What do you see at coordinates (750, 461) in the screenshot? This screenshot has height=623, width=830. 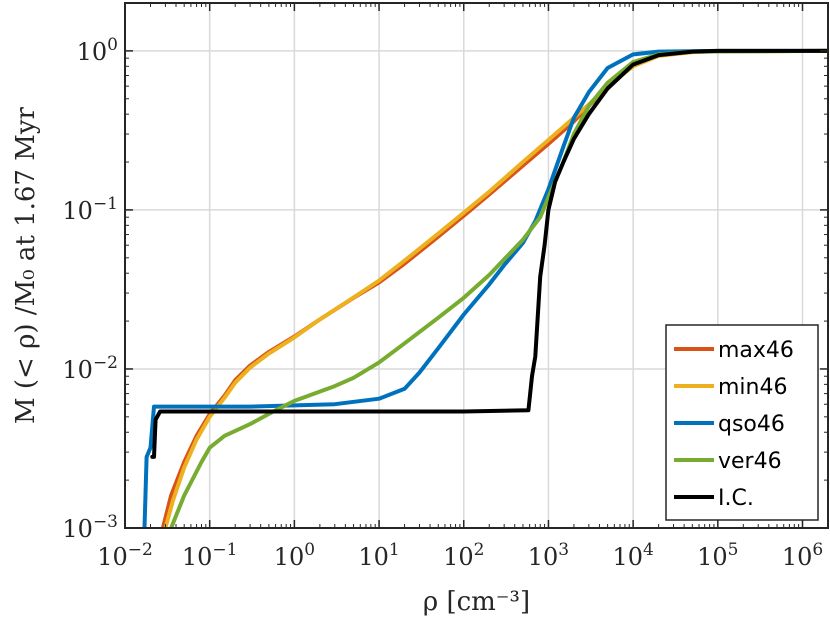 I see `legend-label-ver46: ver46` at bounding box center [750, 461].